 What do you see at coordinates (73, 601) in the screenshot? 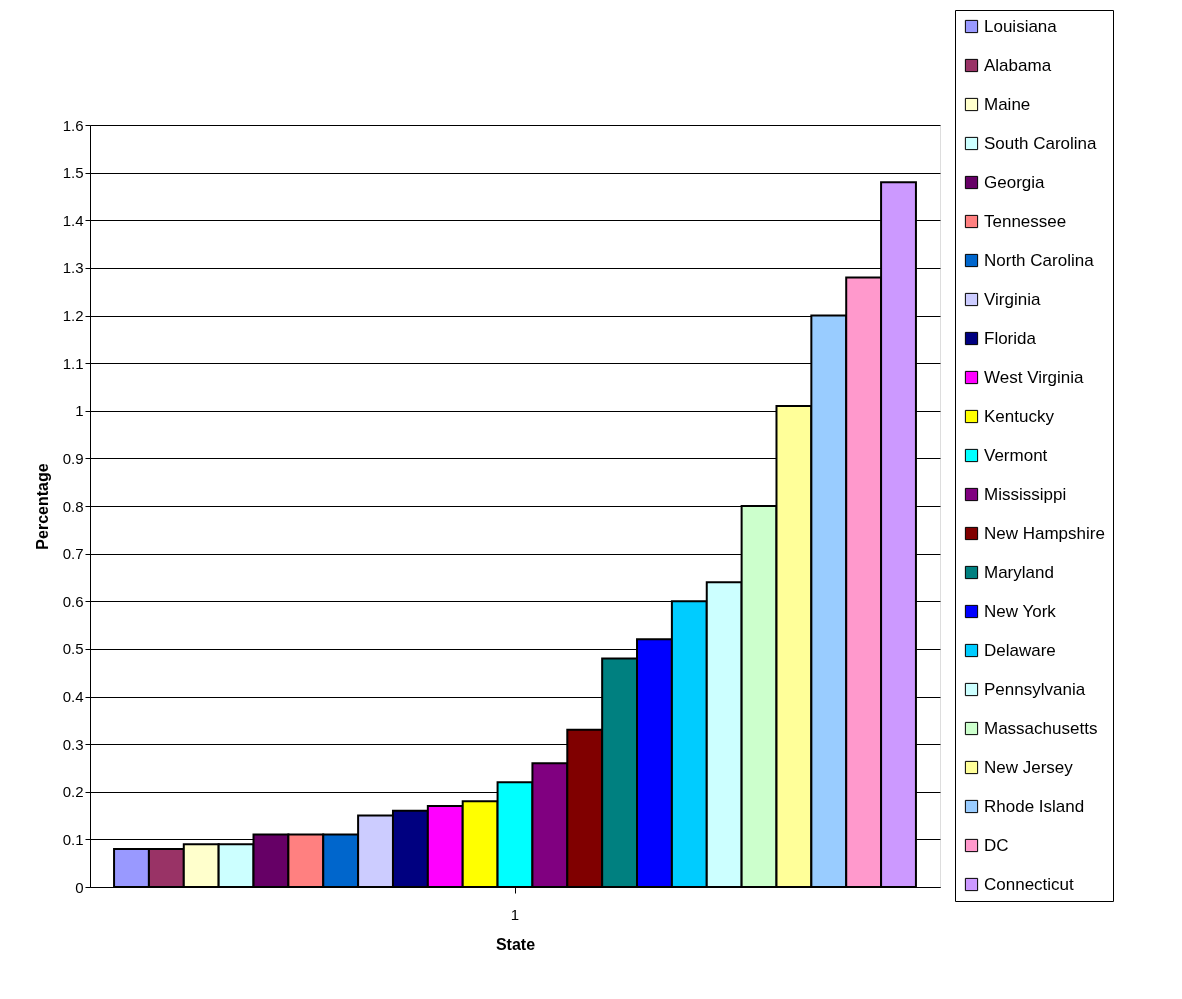
I see `y-tick-label: 0.6` at bounding box center [73, 601].